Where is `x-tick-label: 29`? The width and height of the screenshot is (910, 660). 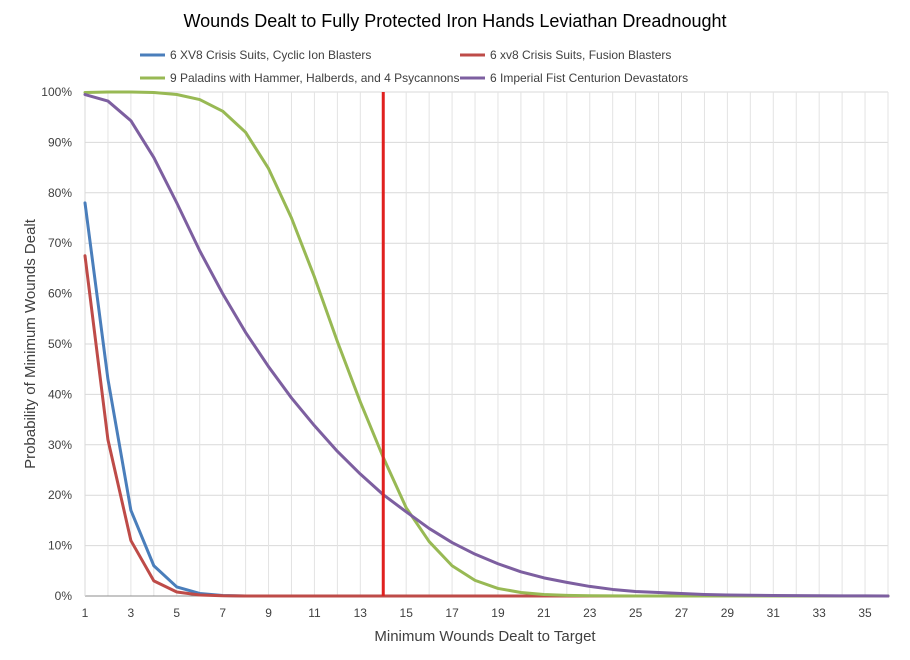
x-tick-label: 29 is located at coordinates (728, 613).